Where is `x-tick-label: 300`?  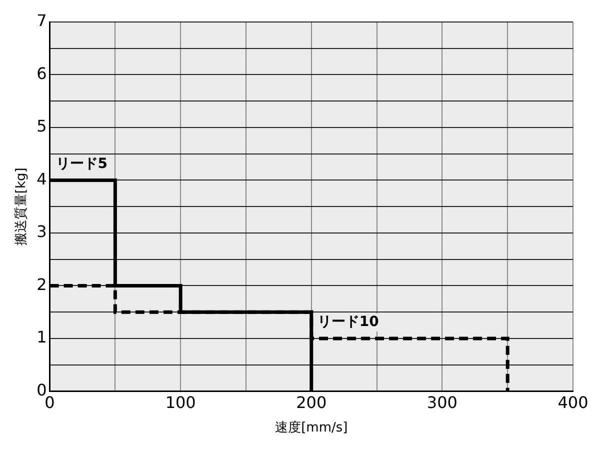 x-tick-label: 300 is located at coordinates (442, 402).